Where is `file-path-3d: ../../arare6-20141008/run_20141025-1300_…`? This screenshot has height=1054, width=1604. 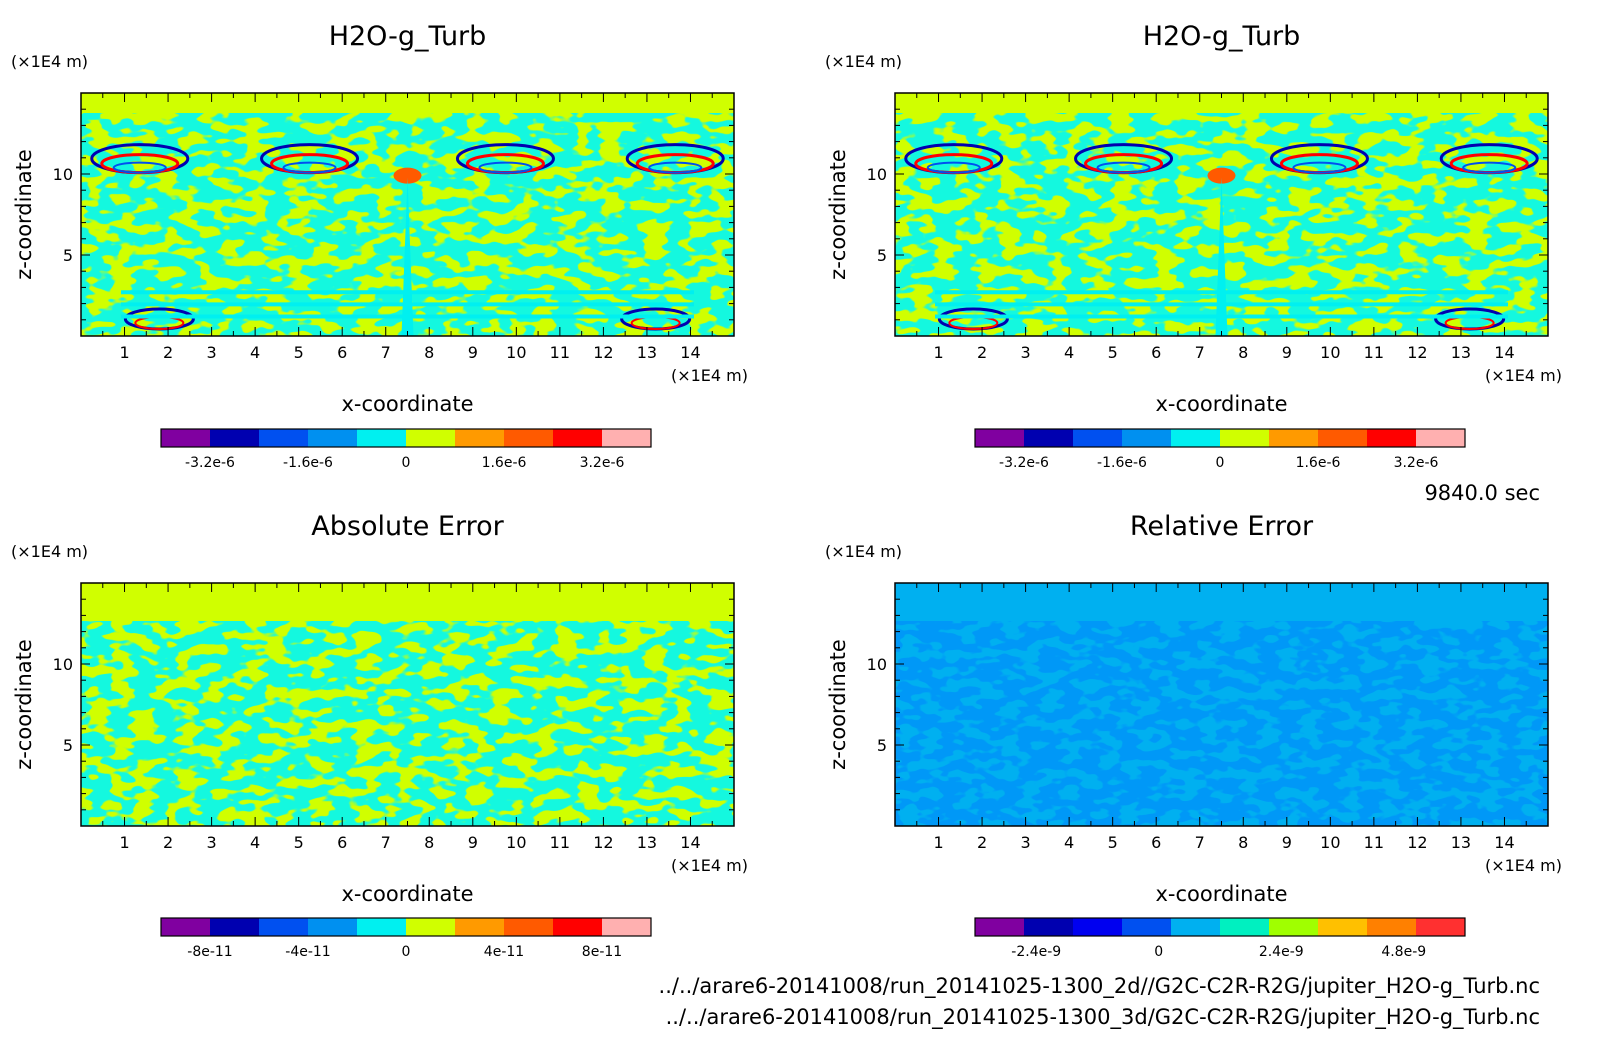 file-path-3d: ../../arare6-20141008/run_20141025-1300_… is located at coordinates (1103, 1017).